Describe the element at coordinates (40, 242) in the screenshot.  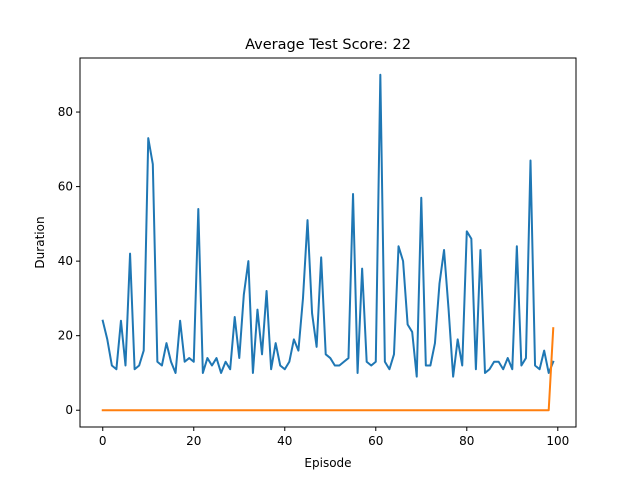
I see `y-axis-label: Duration` at that location.